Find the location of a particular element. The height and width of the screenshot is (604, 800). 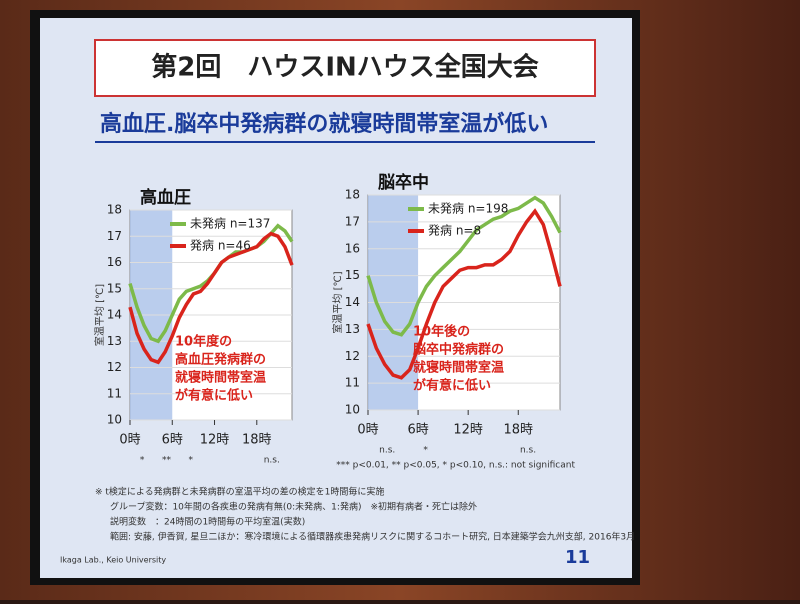

header: 第2回 ハウスINハウス全国大会 is located at coordinates (345, 67).